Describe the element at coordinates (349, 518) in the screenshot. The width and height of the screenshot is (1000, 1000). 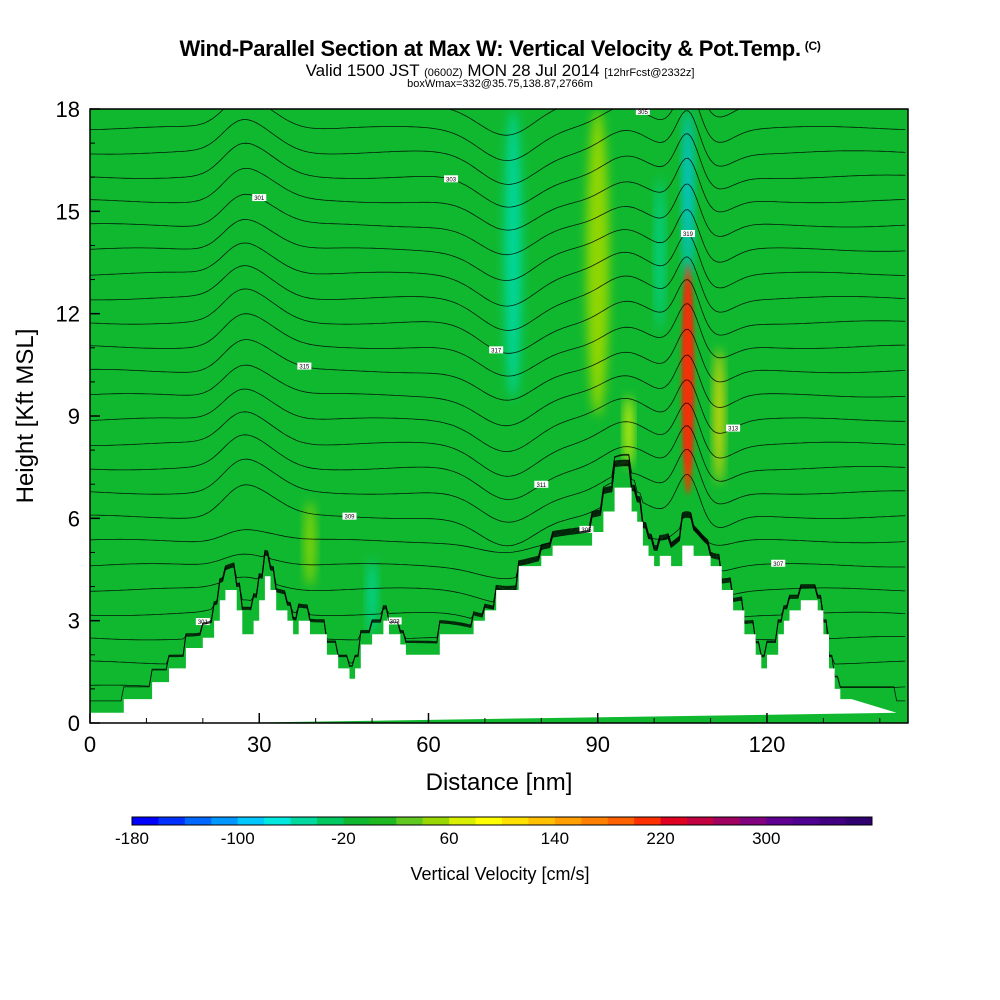
I see `theta-label: 309` at that location.